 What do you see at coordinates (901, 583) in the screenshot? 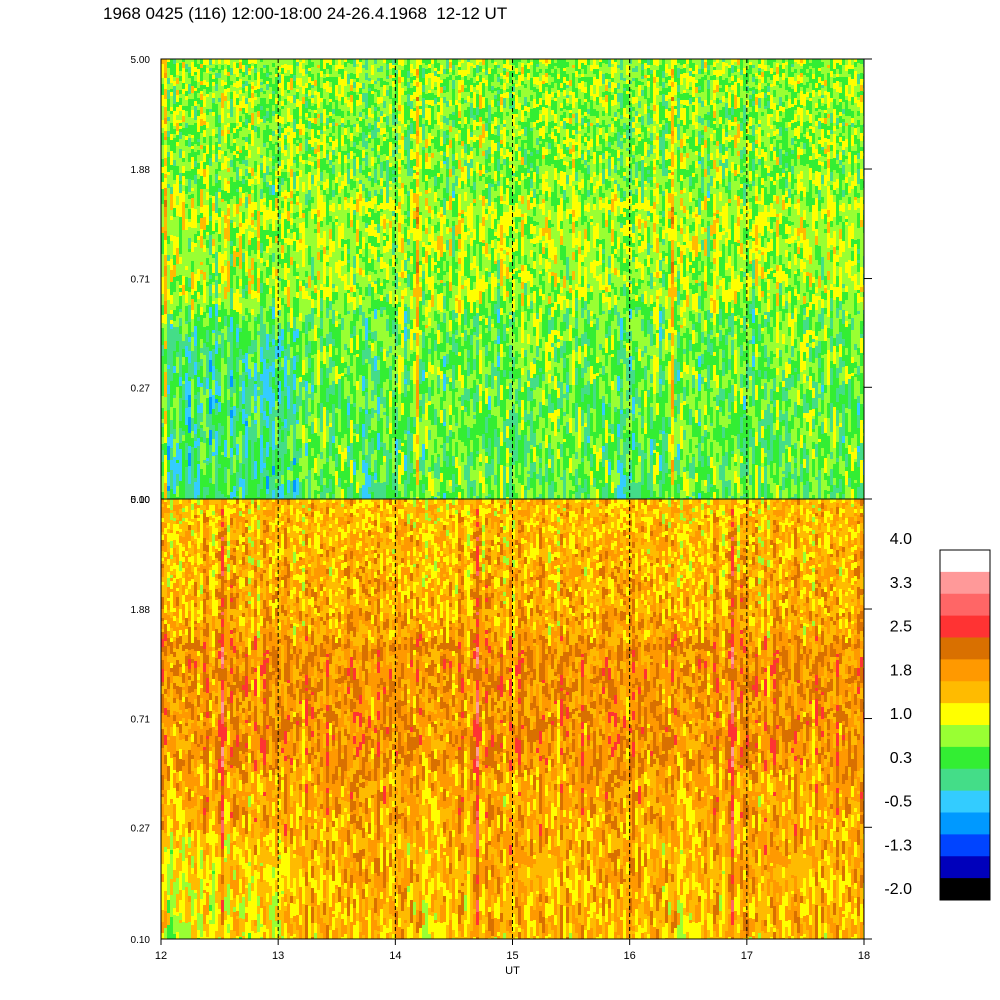
I see `colorbar-label: 3.3` at bounding box center [901, 583].